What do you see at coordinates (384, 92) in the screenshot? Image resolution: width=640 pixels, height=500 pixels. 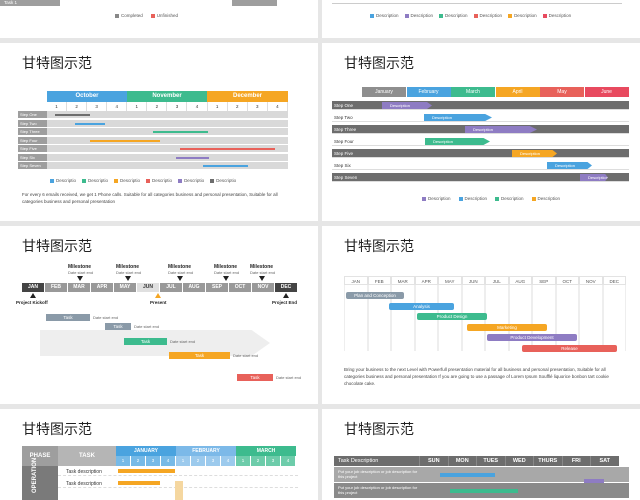 I see `month-january: January` at bounding box center [384, 92].